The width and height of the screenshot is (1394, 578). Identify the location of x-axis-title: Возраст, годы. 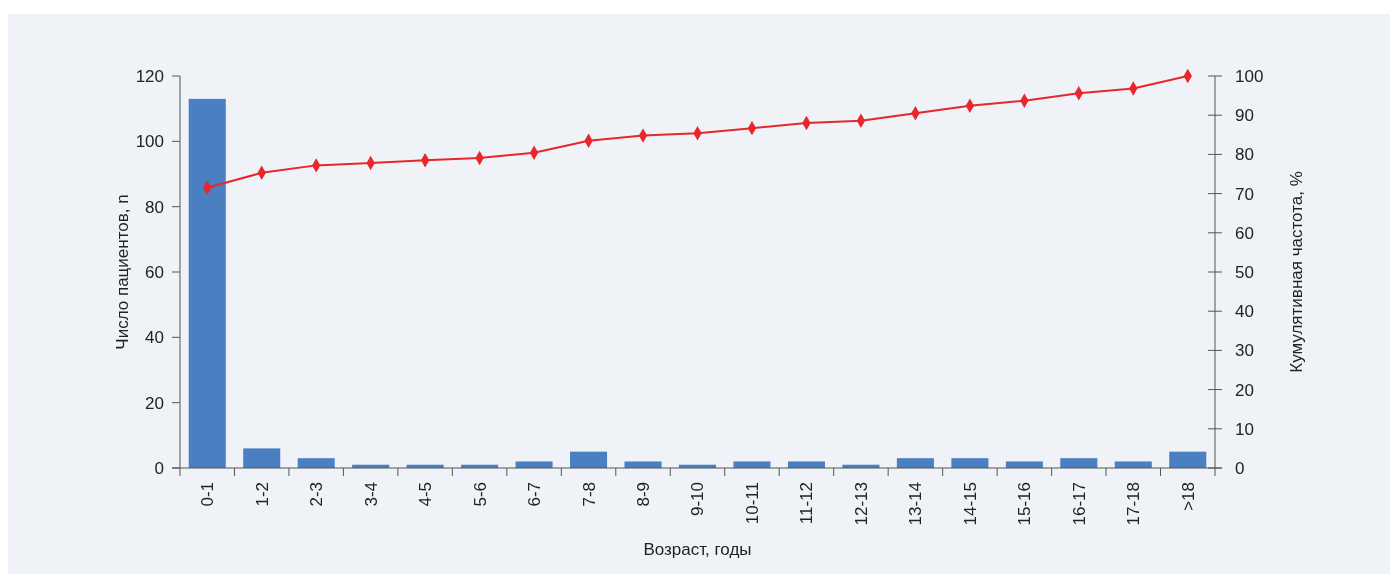
(697, 549).